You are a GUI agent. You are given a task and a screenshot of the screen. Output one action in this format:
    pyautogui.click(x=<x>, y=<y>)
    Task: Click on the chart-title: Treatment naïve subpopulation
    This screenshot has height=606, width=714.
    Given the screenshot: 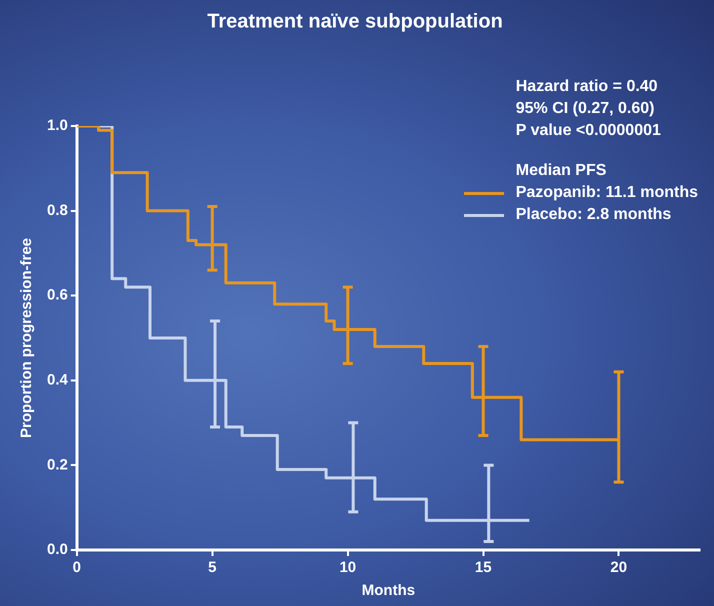 What is the action you would take?
    pyautogui.click(x=355, y=21)
    